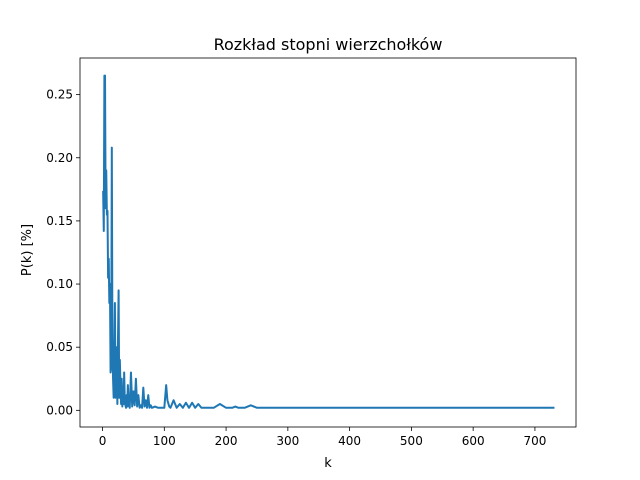  I want to click on x-tick-label: 0, so click(103, 441).